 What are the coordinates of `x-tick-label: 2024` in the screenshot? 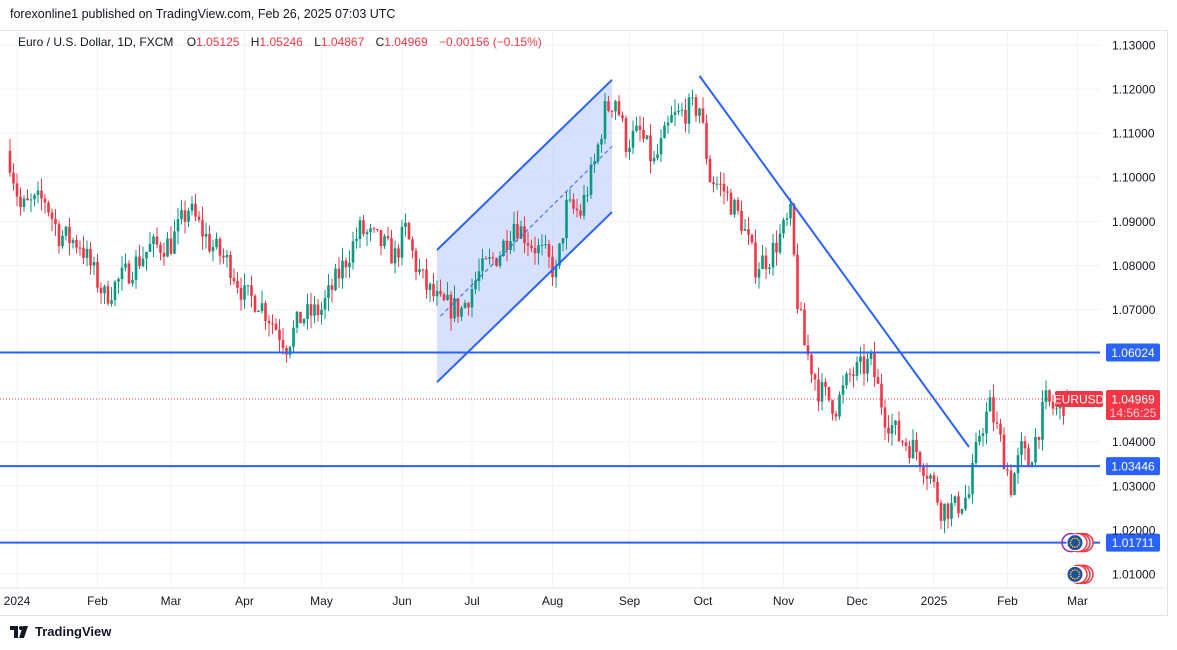 It's located at (17, 601).